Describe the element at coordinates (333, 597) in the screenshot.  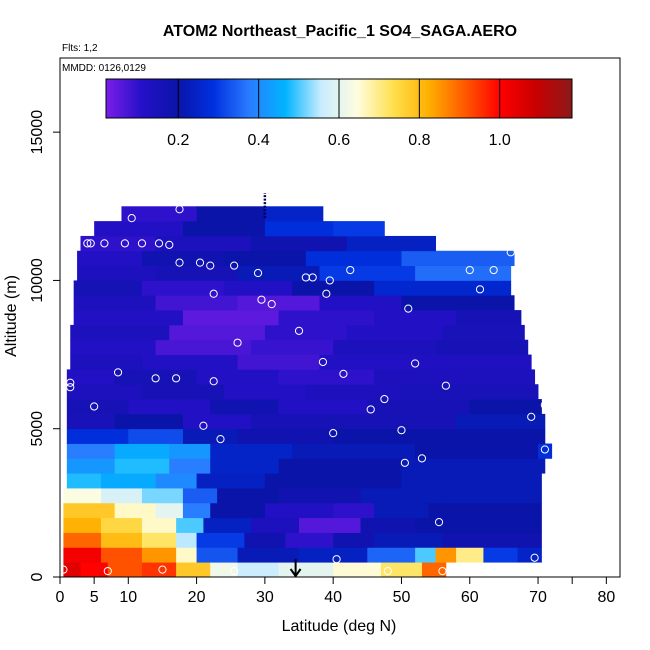
I see `x-tick-label: 40` at that location.